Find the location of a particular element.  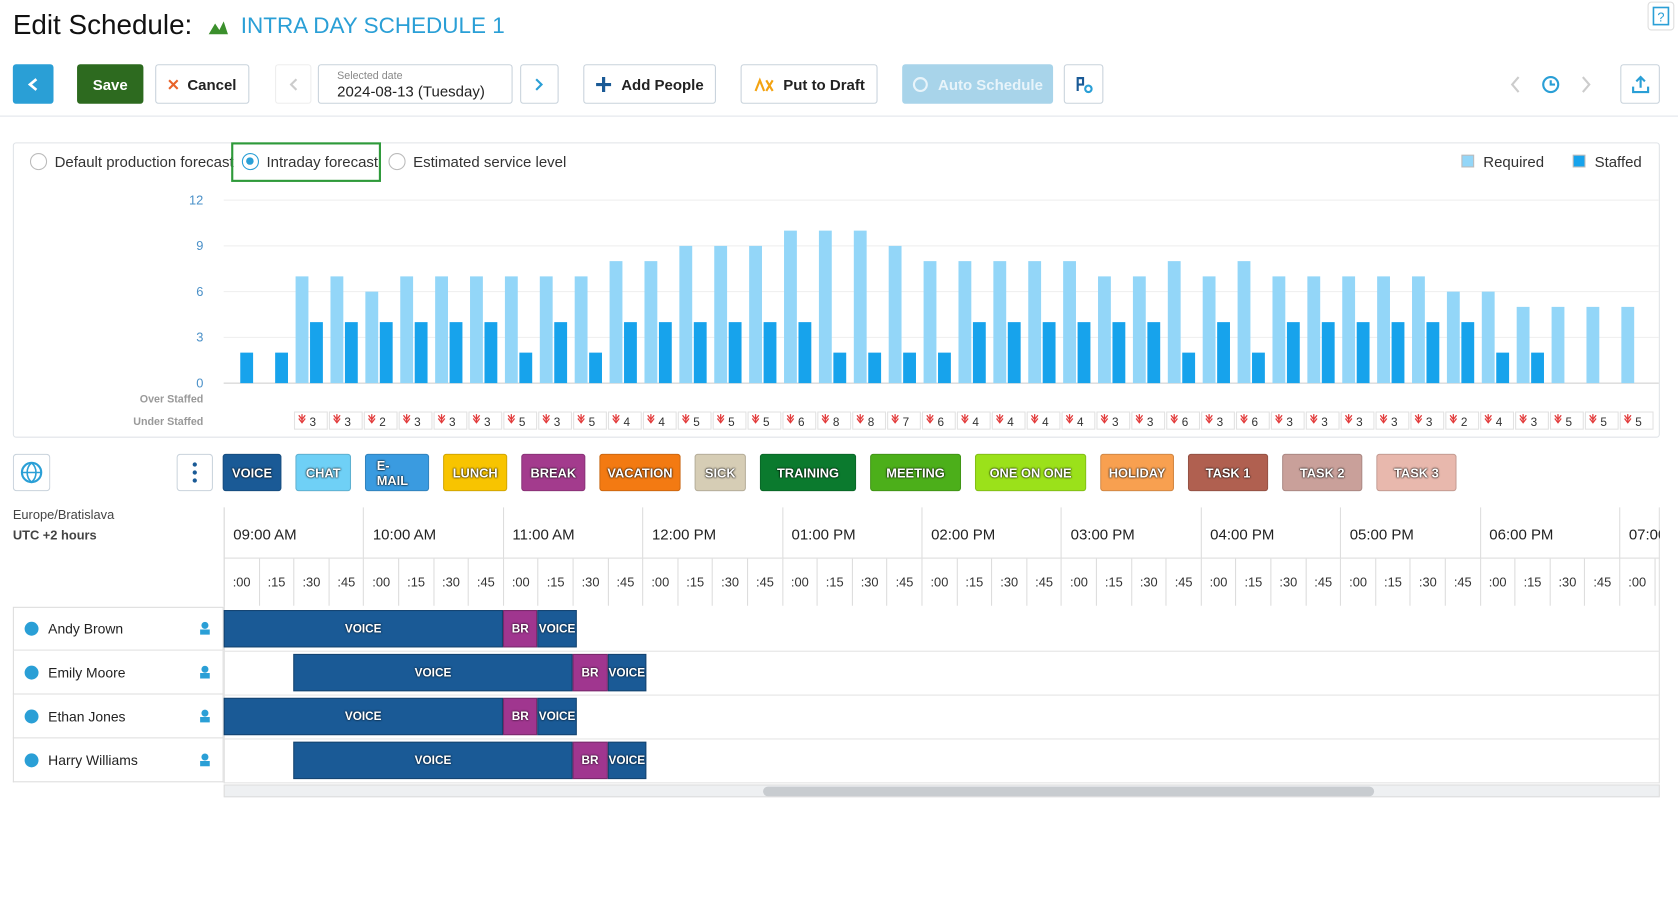

activity-button: HOLIDAY is located at coordinates (1137, 472).